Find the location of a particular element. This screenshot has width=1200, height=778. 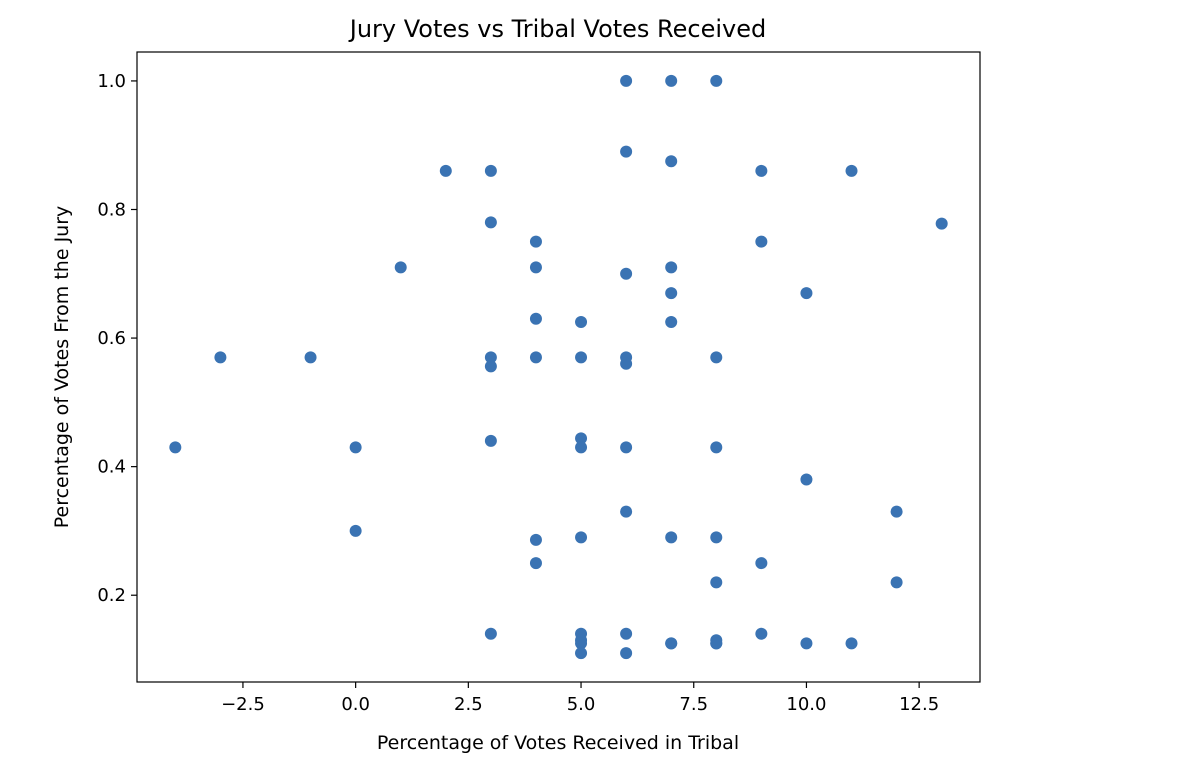

x-tick-label: 5.0 is located at coordinates (581, 704).